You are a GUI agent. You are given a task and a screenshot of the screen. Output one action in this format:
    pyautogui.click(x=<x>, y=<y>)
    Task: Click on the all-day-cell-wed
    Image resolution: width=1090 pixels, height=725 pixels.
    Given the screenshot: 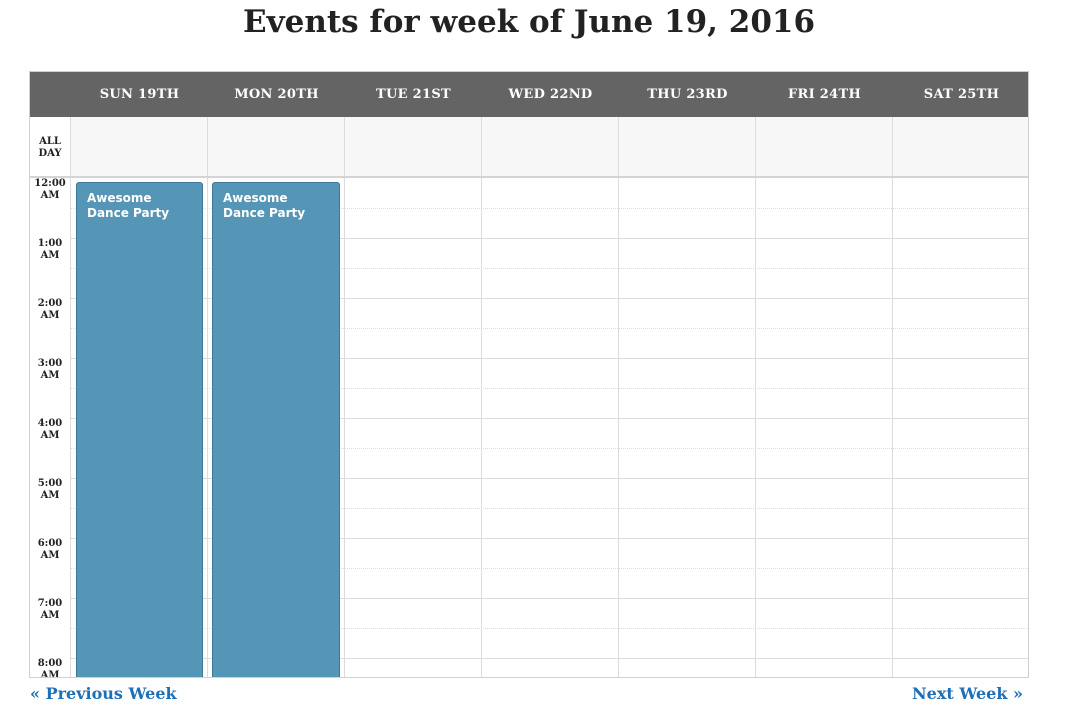 What is the action you would take?
    pyautogui.click(x=550, y=146)
    